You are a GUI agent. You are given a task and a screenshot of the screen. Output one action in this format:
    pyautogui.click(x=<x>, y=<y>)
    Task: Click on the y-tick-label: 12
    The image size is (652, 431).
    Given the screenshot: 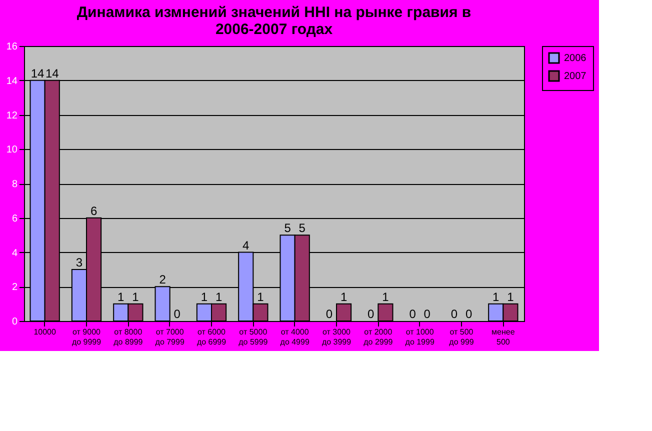 What is the action you would take?
    pyautogui.click(x=12, y=116)
    